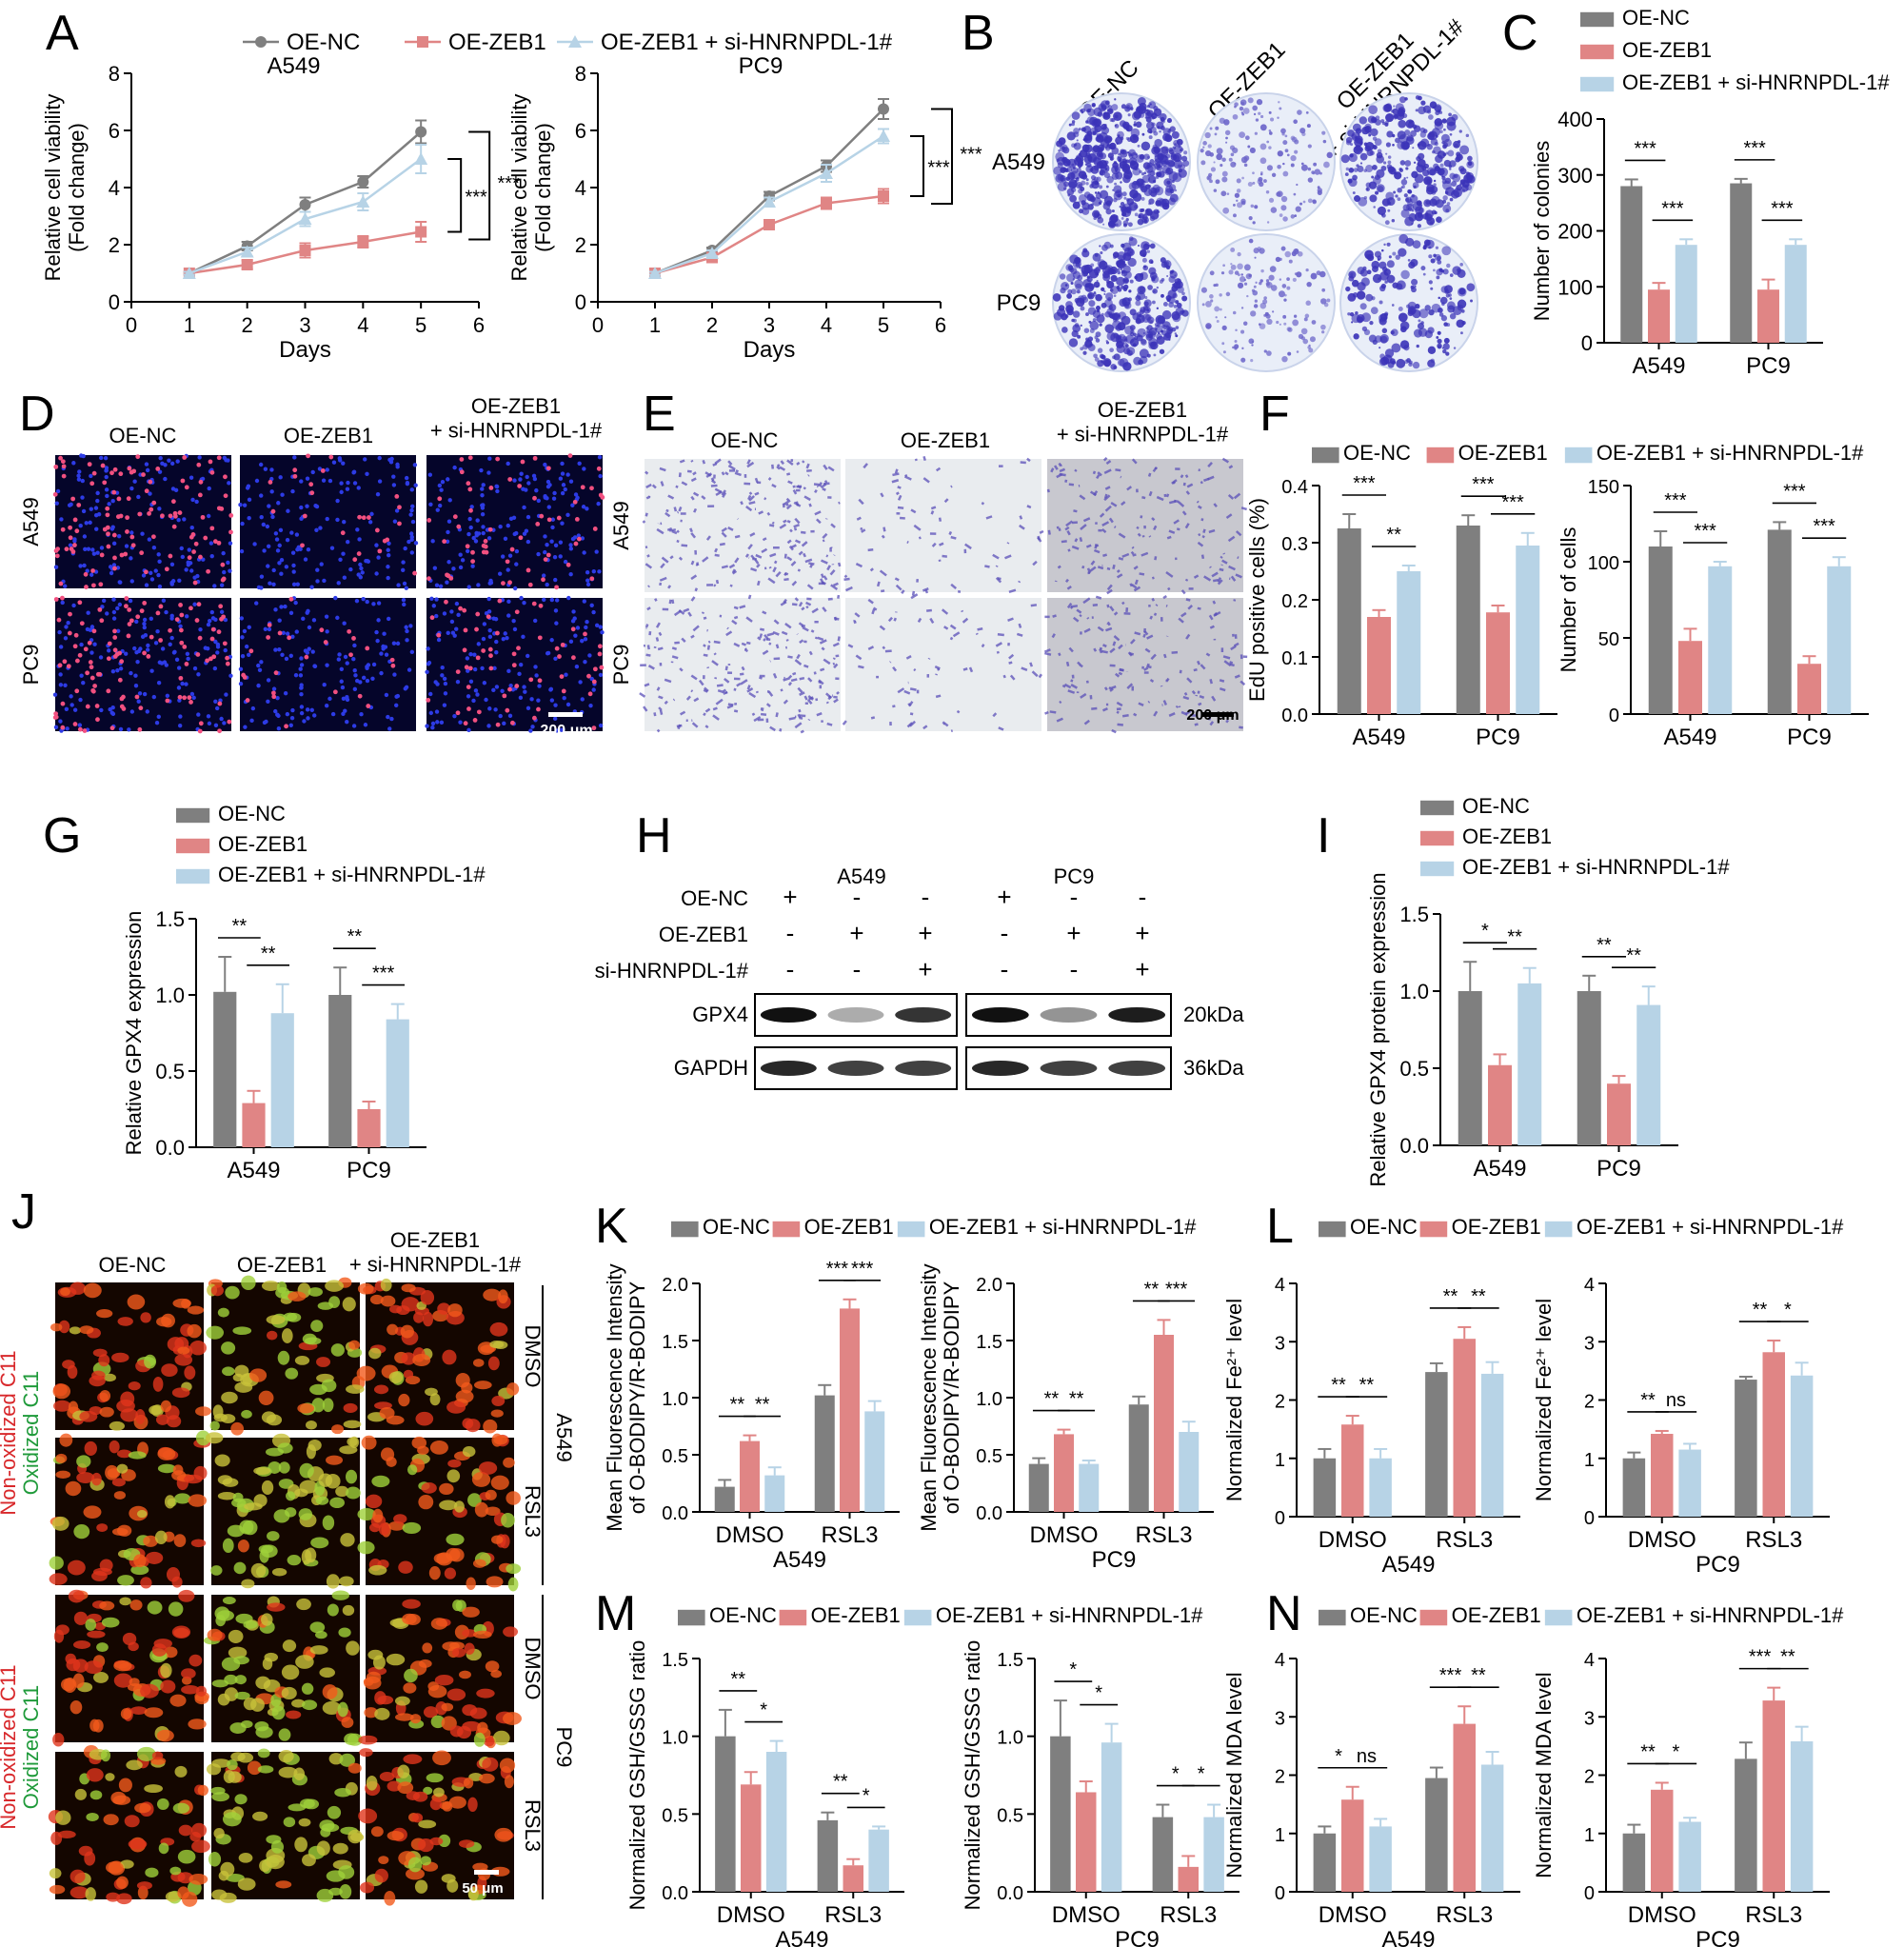 This screenshot has width=1904, height=1947. What do you see at coordinates (565, 715) in the screenshot?
I see `scale-bar` at bounding box center [565, 715].